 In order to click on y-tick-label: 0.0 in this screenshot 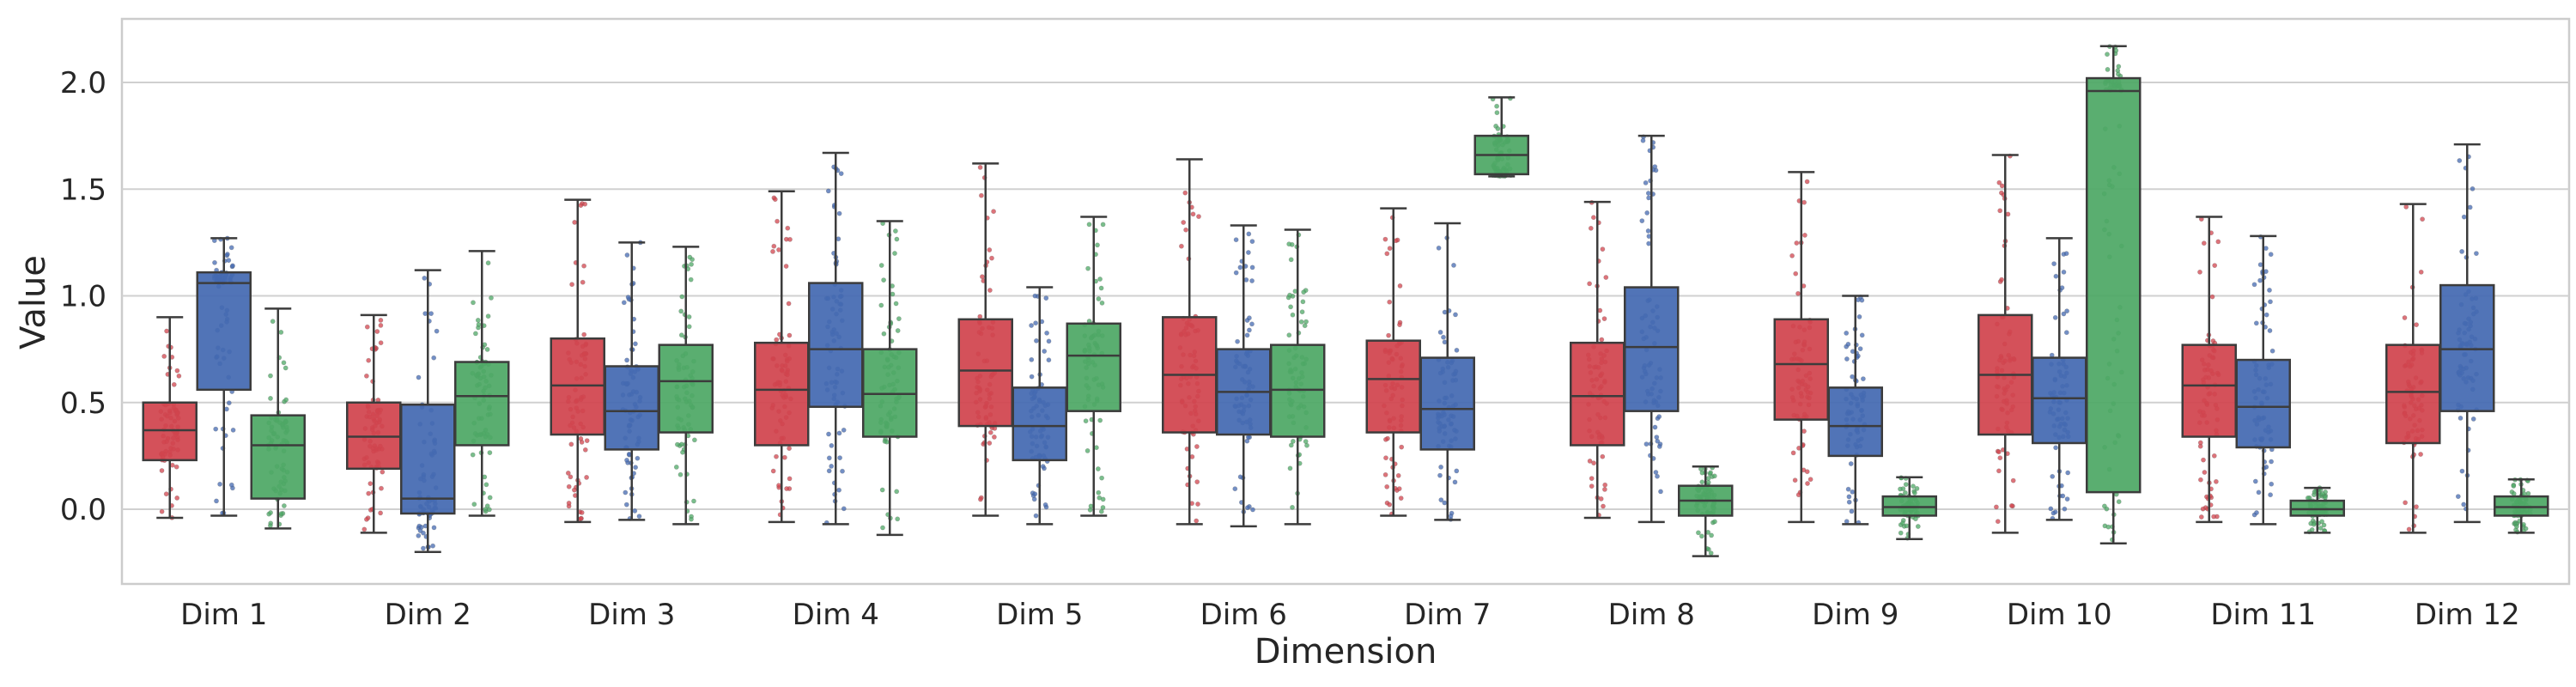, I will do `click(83, 510)`.